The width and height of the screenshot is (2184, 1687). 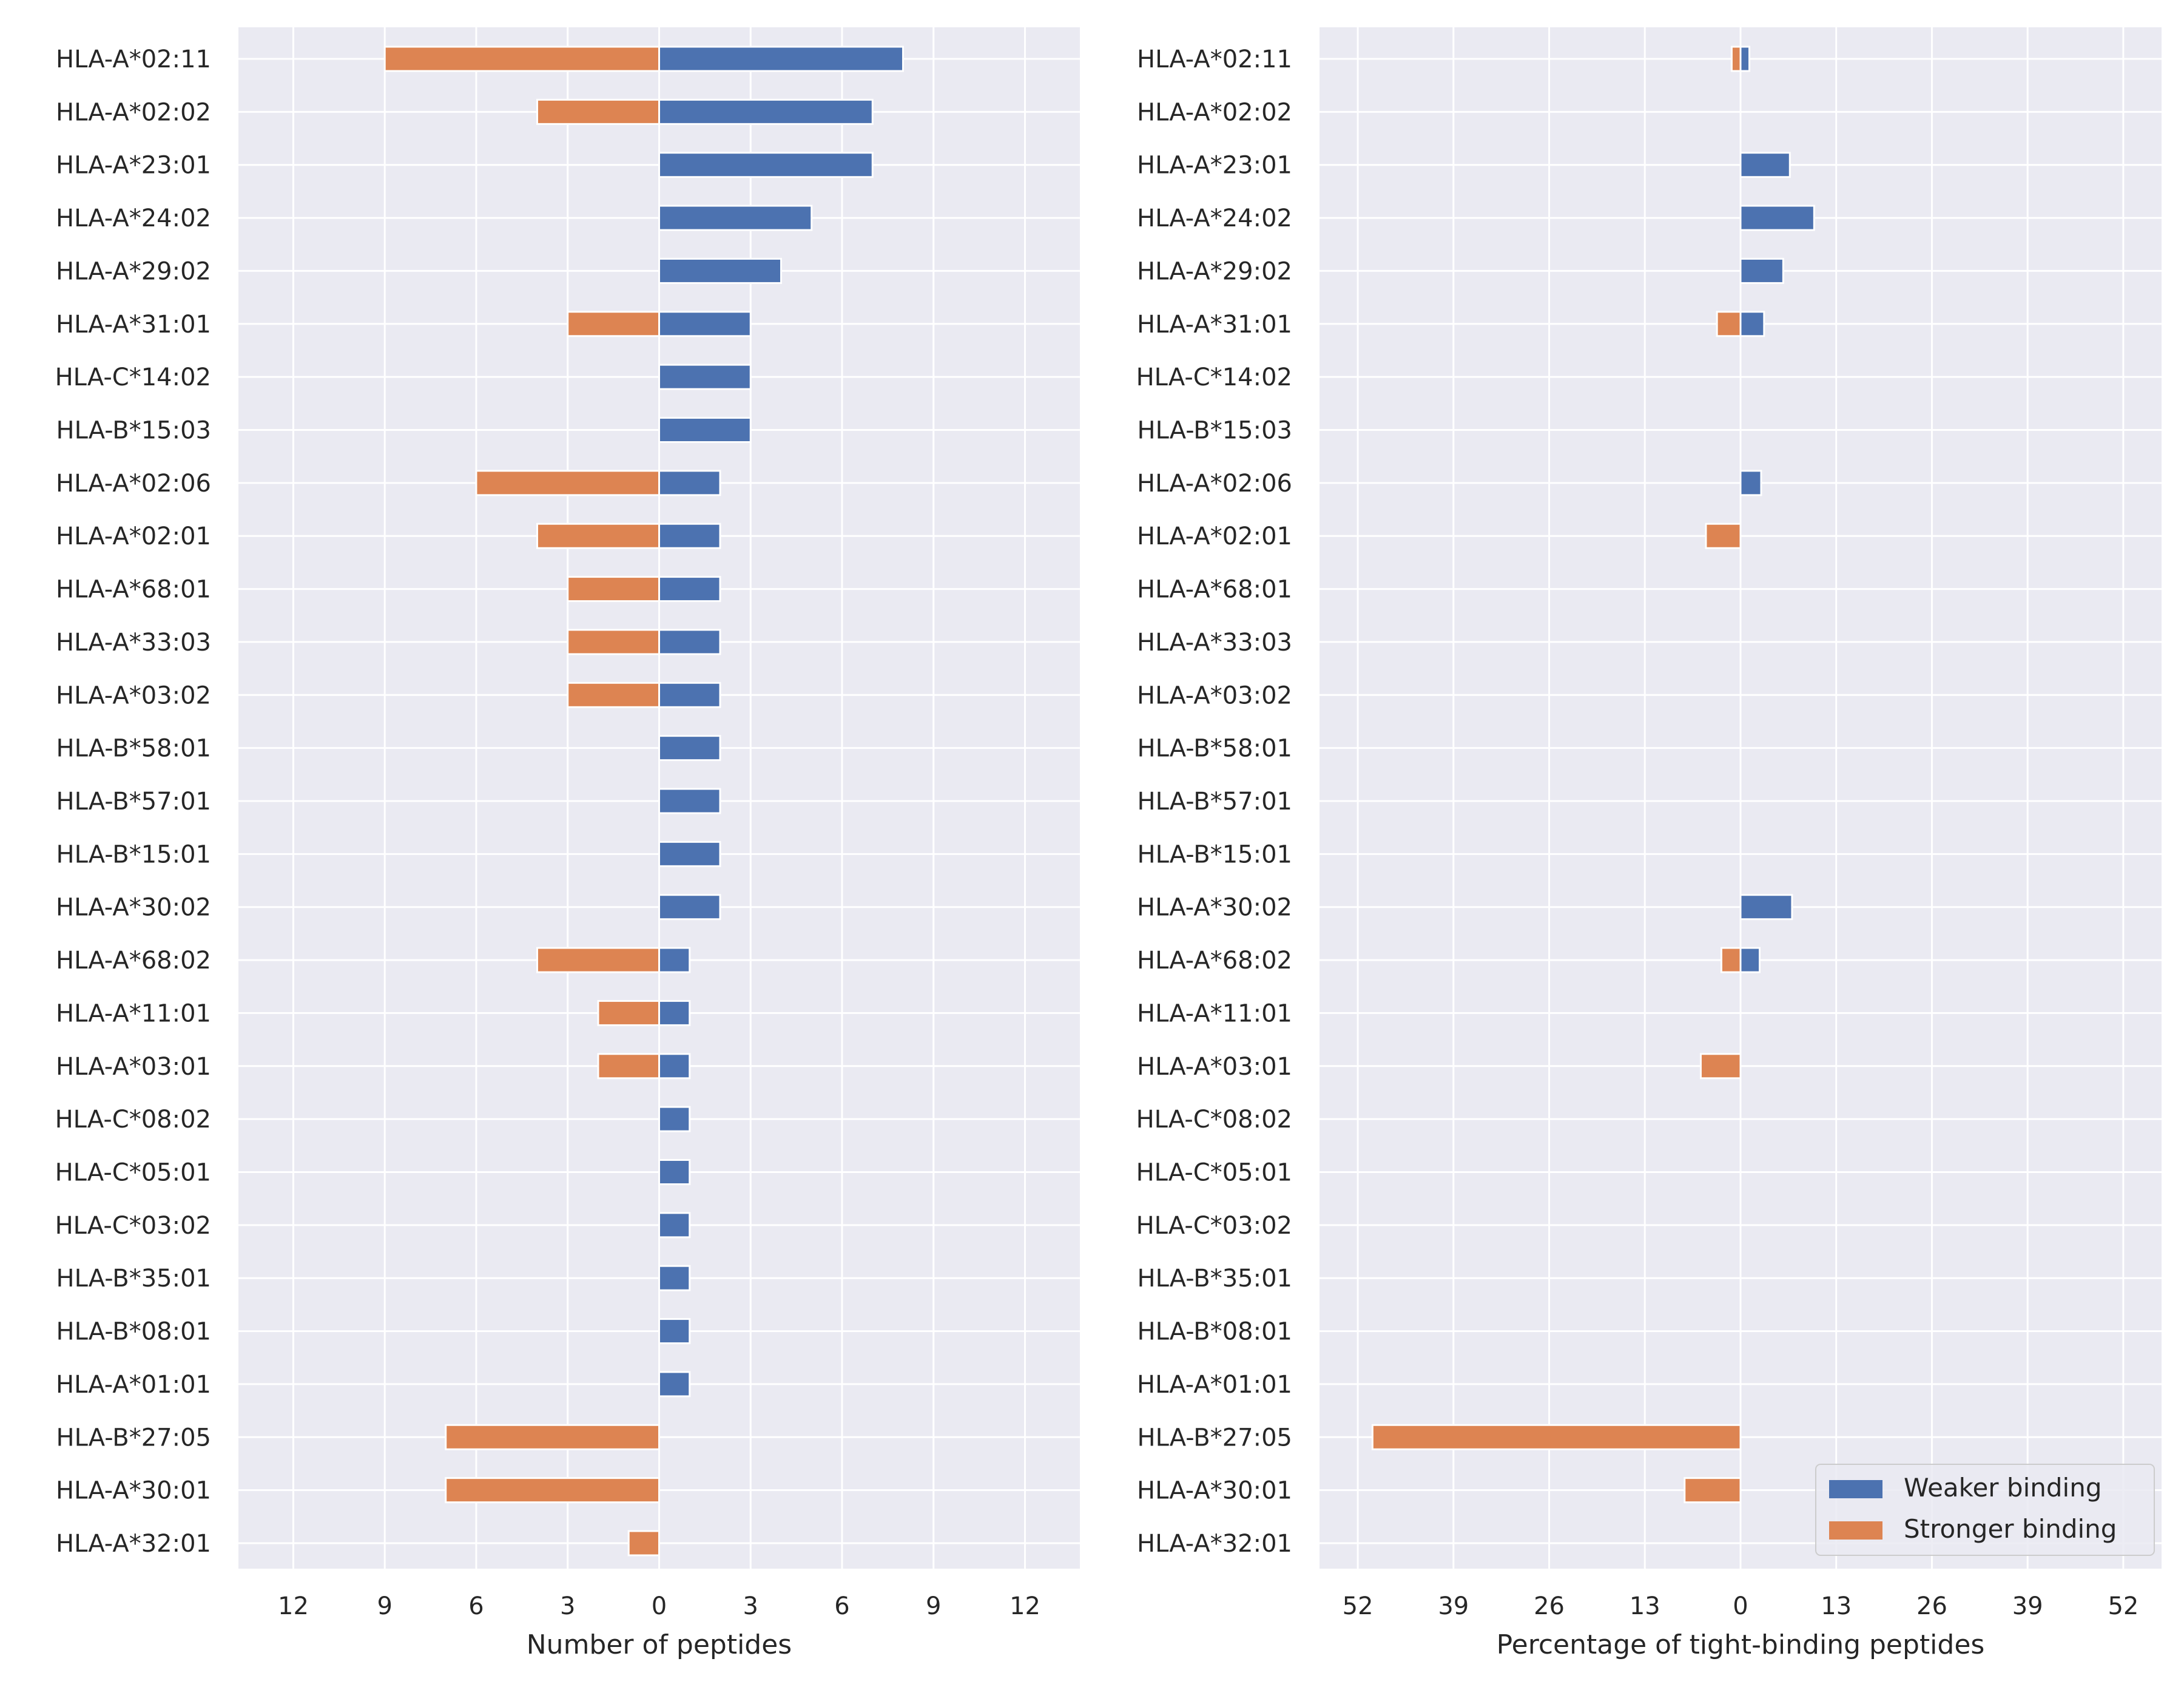 I want to click on y-tick-label: HLA-A*02:01, so click(x=133, y=536).